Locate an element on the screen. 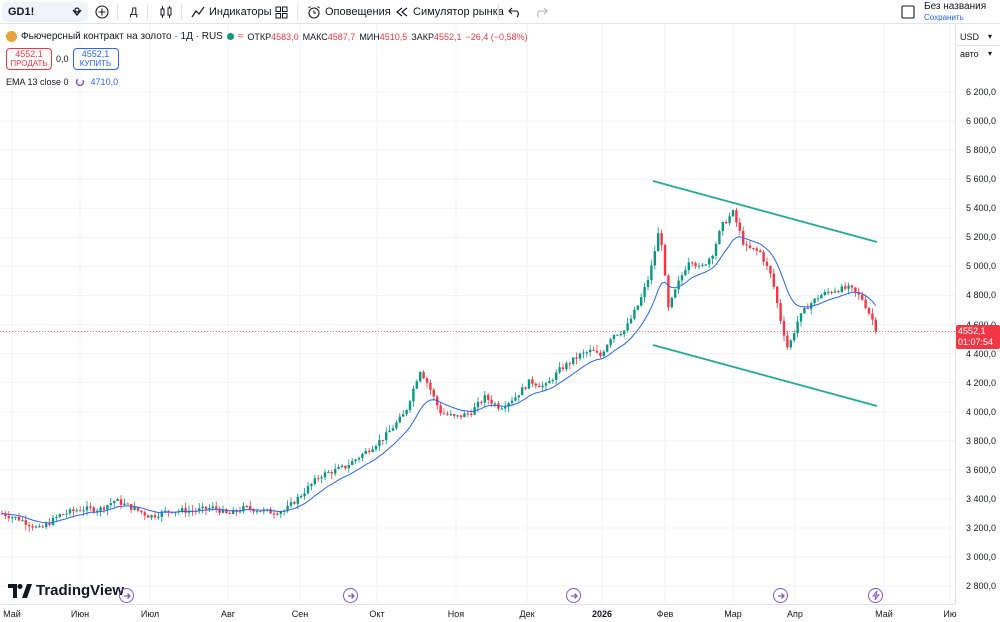  layout-name: Без названия Сохранить is located at coordinates (955, 12).